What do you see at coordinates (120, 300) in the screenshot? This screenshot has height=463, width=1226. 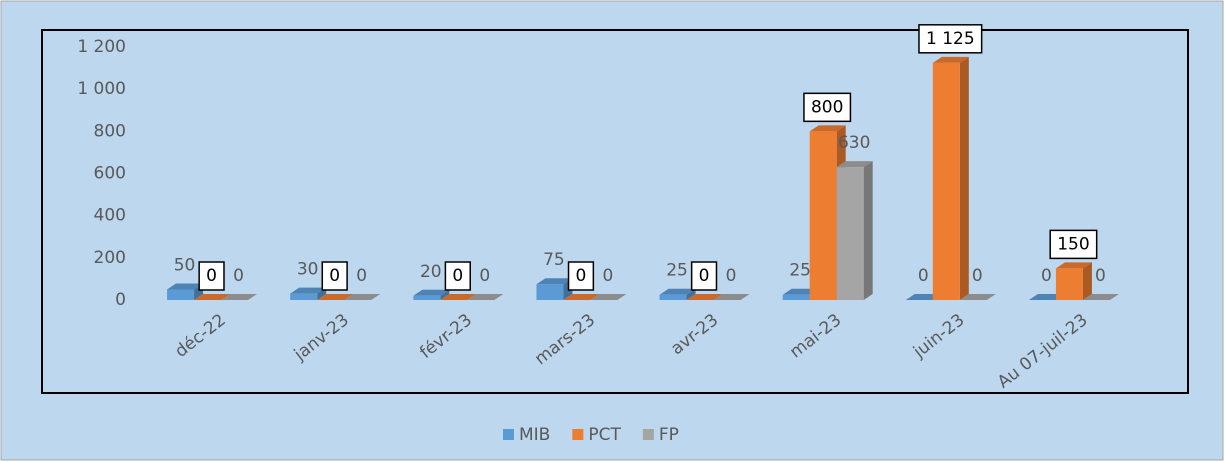 I see `y-tick-label: 0` at bounding box center [120, 300].